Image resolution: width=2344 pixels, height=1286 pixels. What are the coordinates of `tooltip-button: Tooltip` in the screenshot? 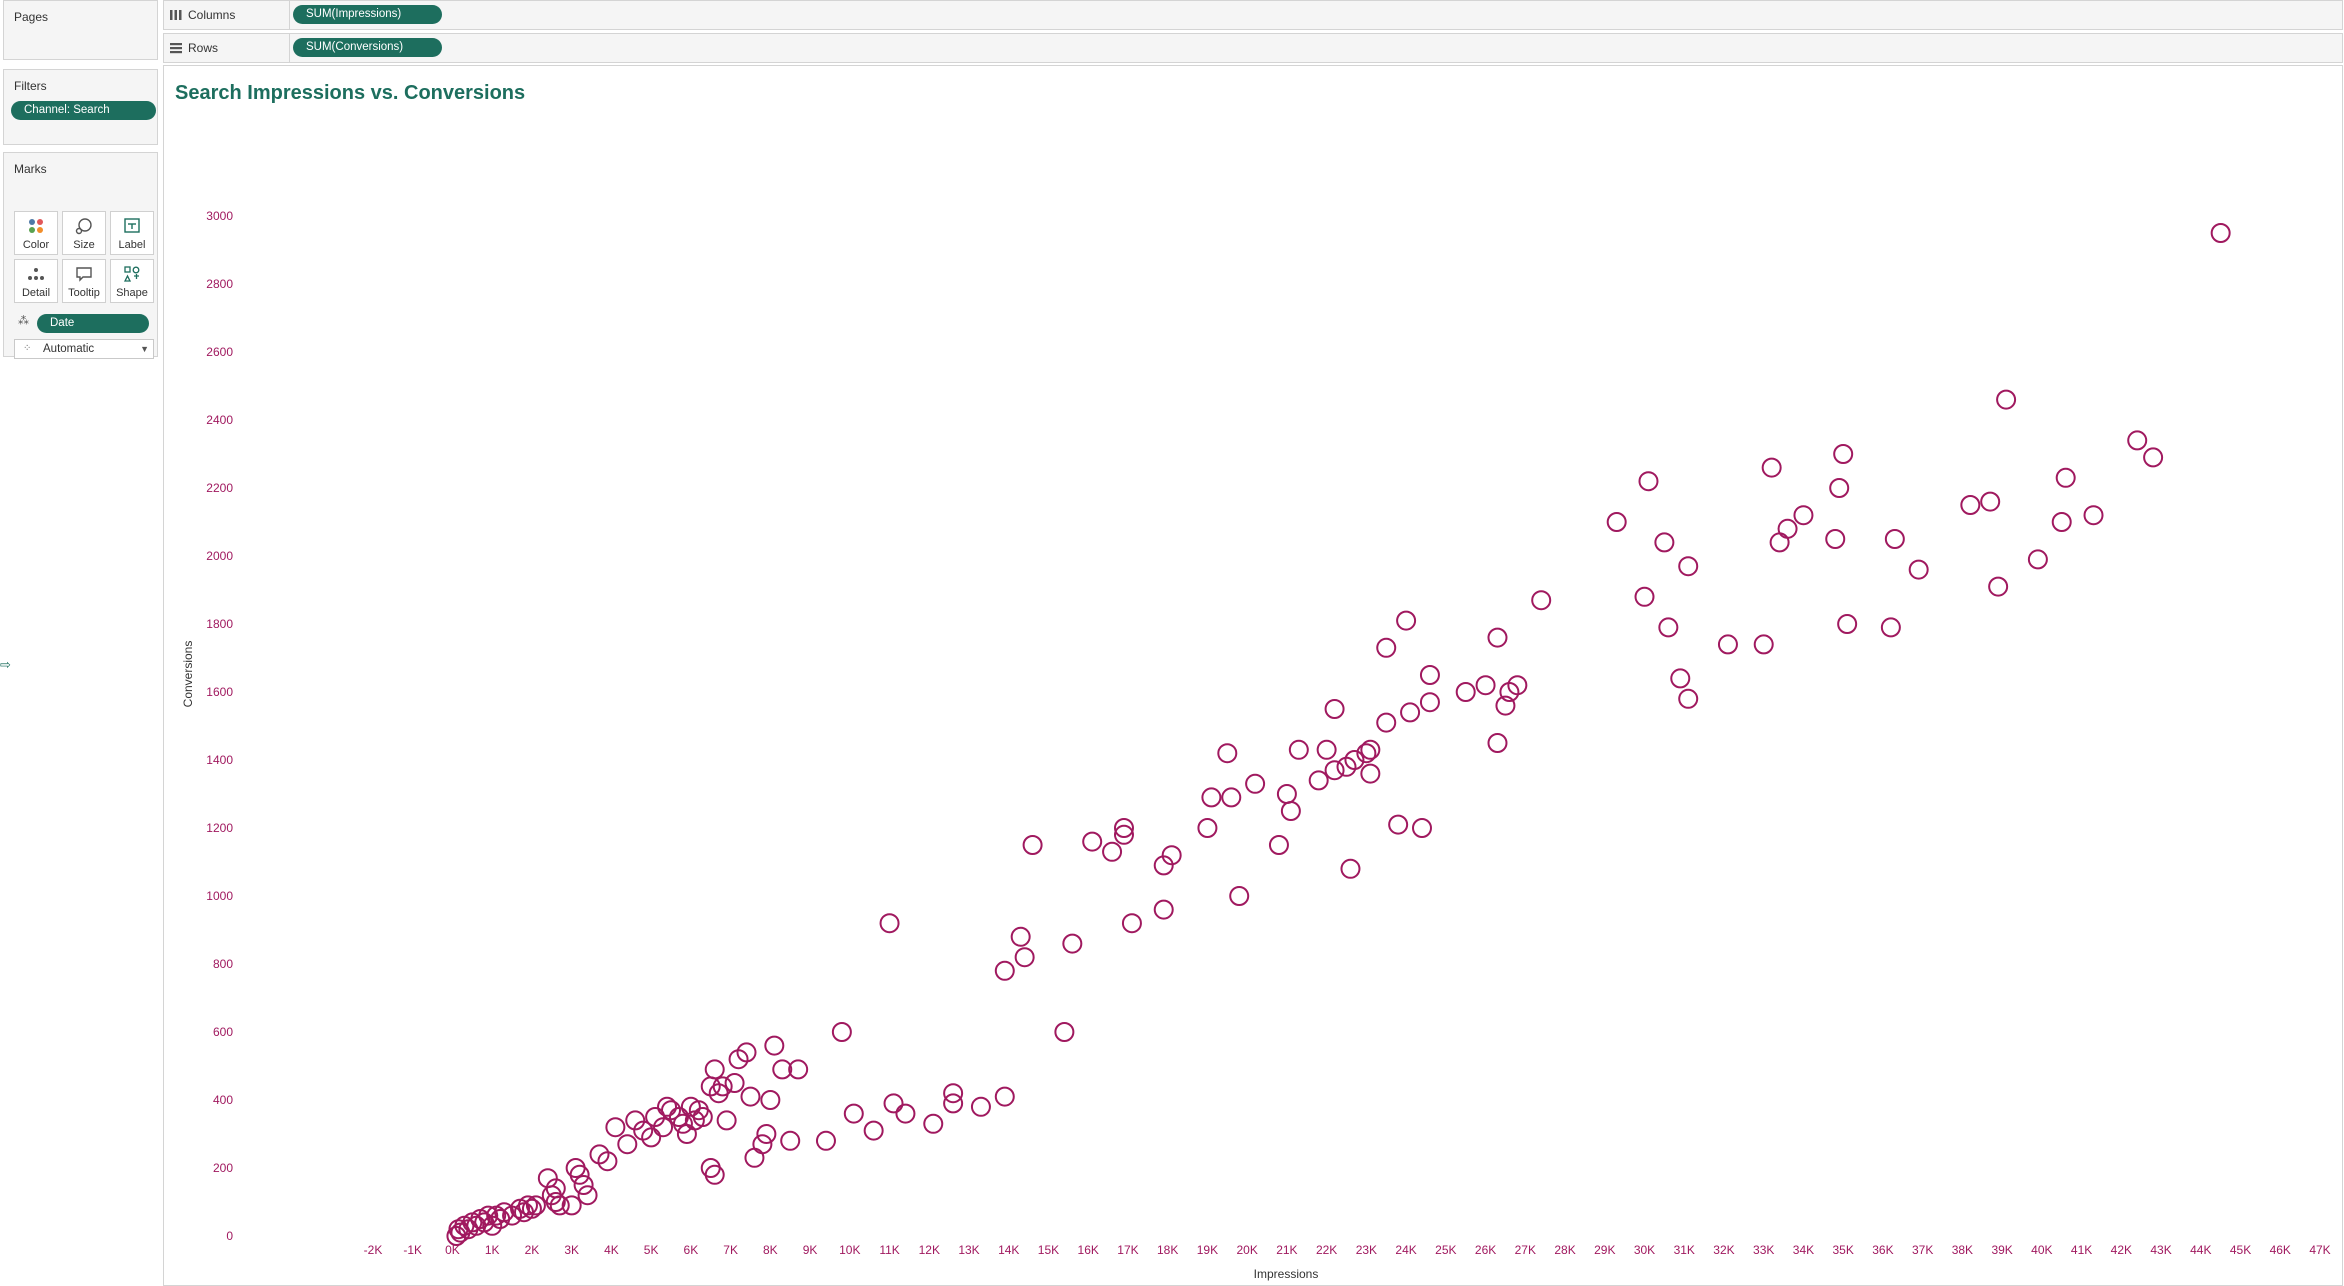 It's located at (84, 281).